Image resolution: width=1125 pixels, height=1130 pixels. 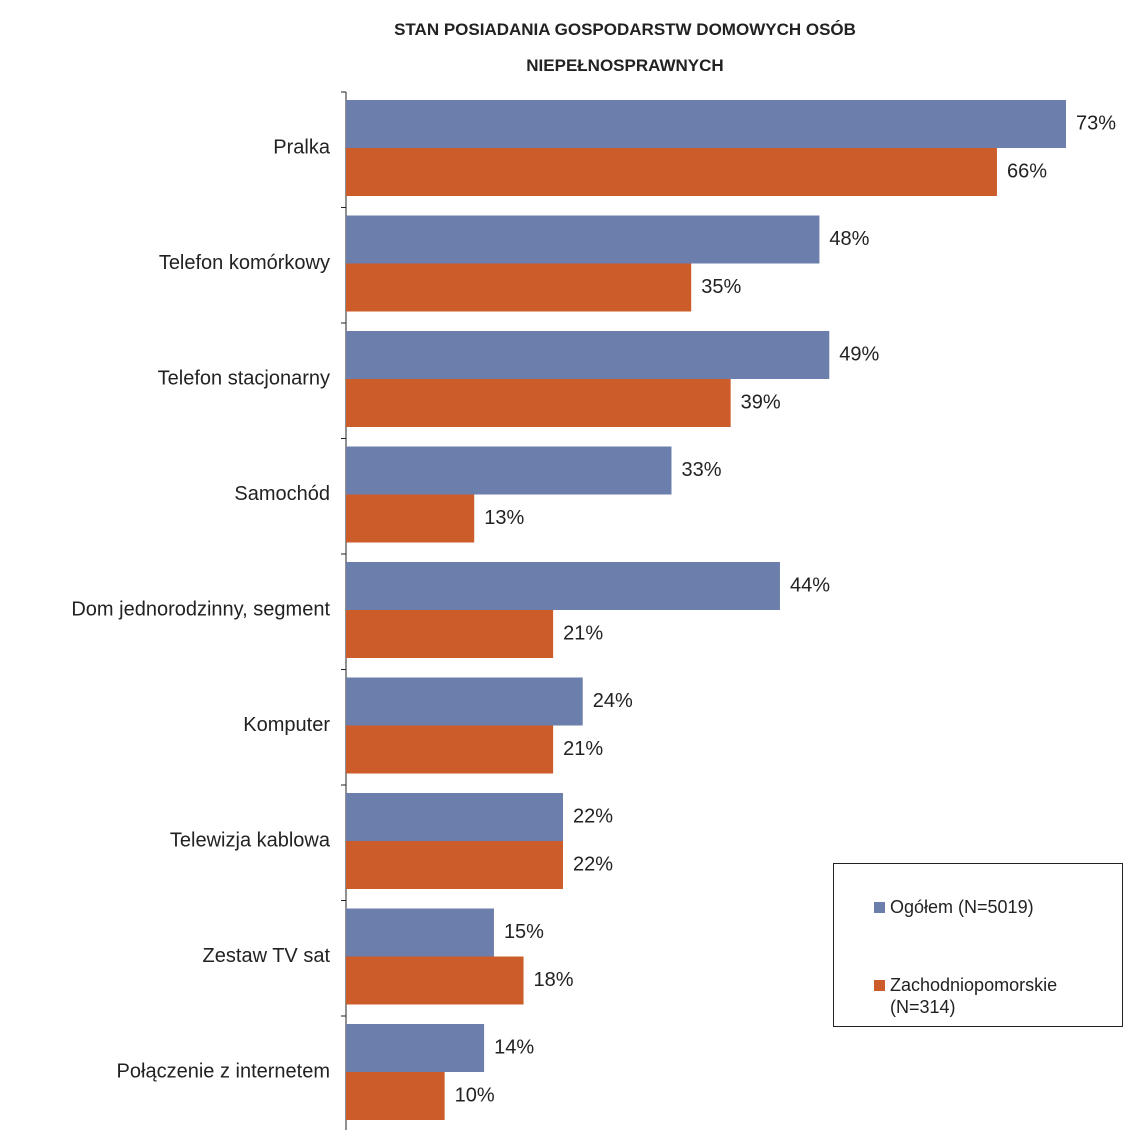 What do you see at coordinates (1027, 171) in the screenshot?
I see `data-label: 66%` at bounding box center [1027, 171].